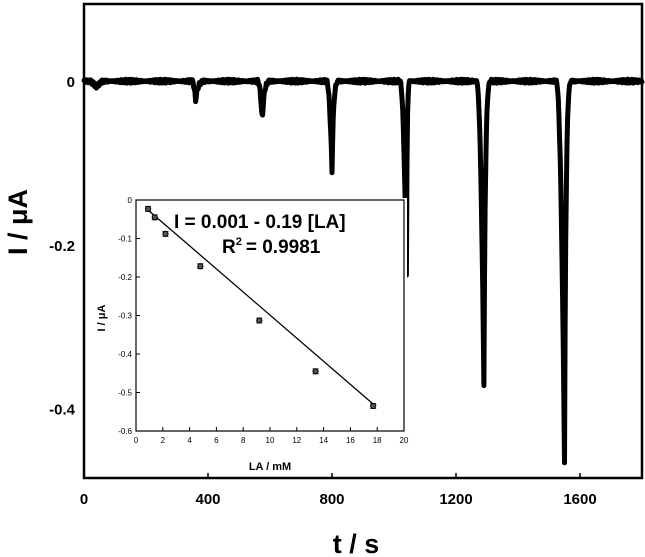  Describe the element at coordinates (455, 499) in the screenshot. I see `main-x-tick-label-3: 1200` at that location.